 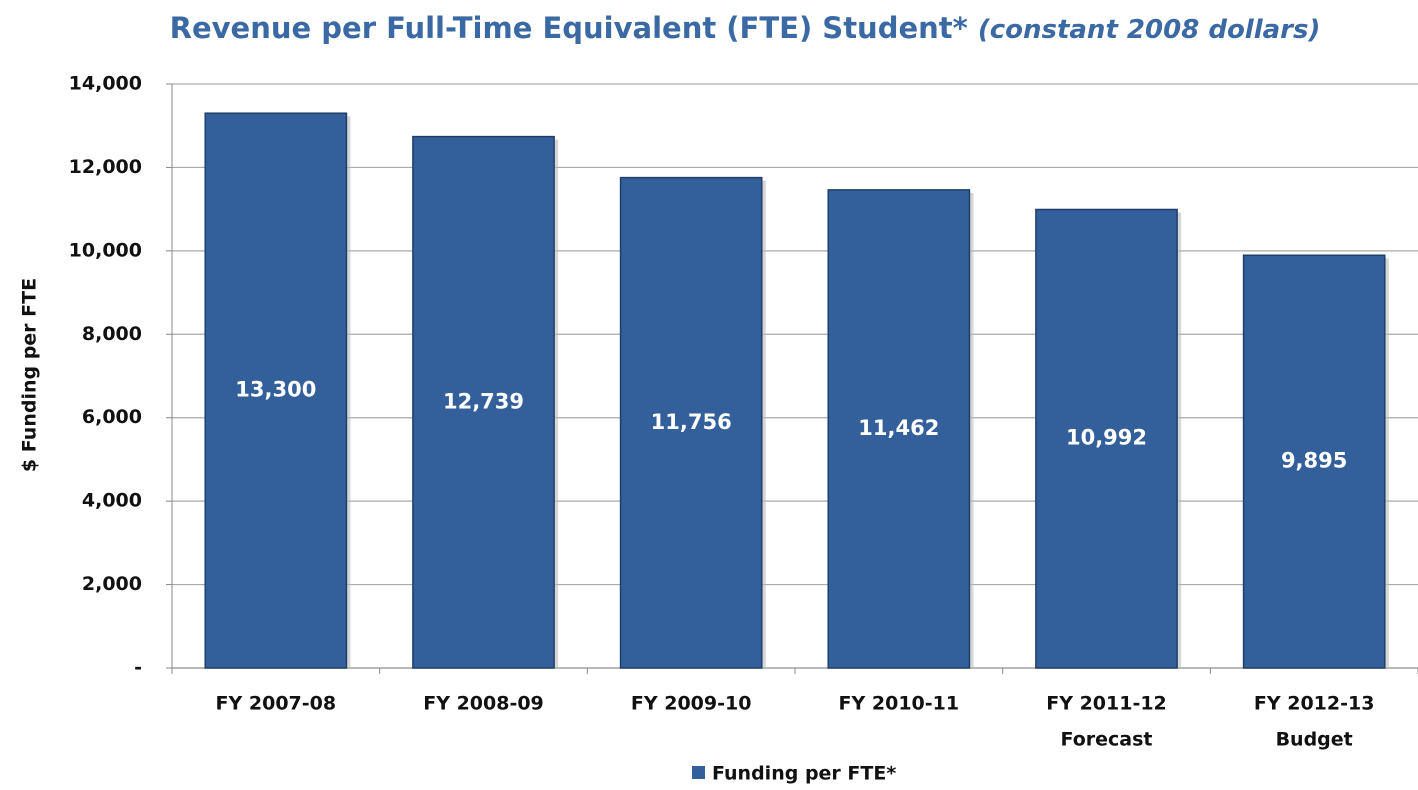 What do you see at coordinates (1149, 30) in the screenshot?
I see `chart-subtitle: (constant 2008 dollars)` at bounding box center [1149, 30].